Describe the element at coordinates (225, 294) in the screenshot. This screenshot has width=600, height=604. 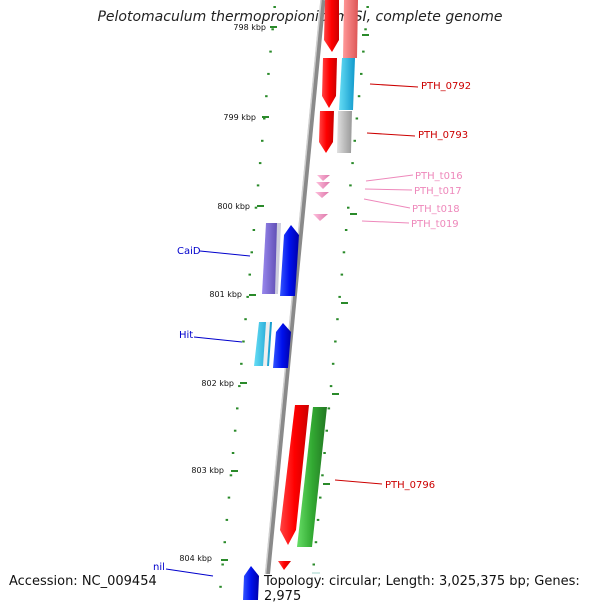
I see `tick-label-801: 801 kbp` at that location.